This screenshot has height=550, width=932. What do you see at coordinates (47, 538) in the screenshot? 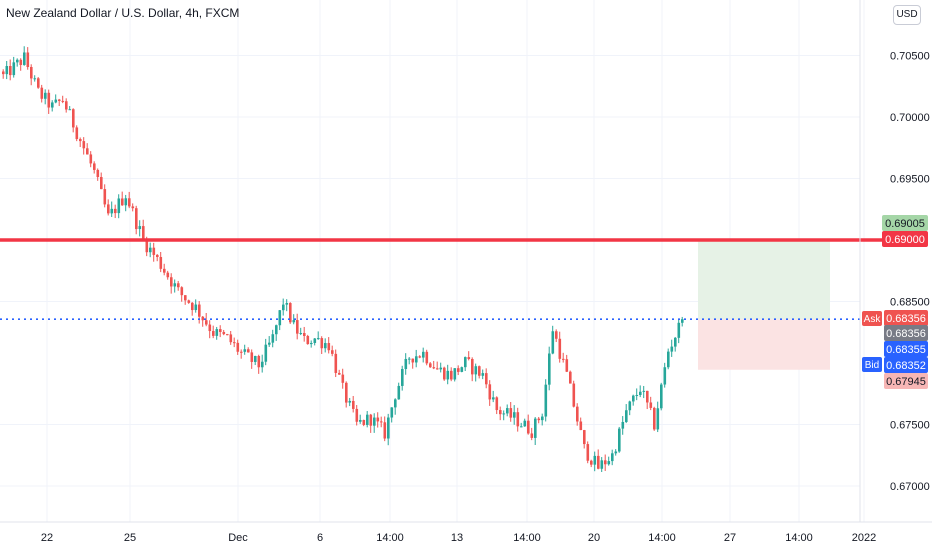
I see `x-tick-label: 22` at bounding box center [47, 538].